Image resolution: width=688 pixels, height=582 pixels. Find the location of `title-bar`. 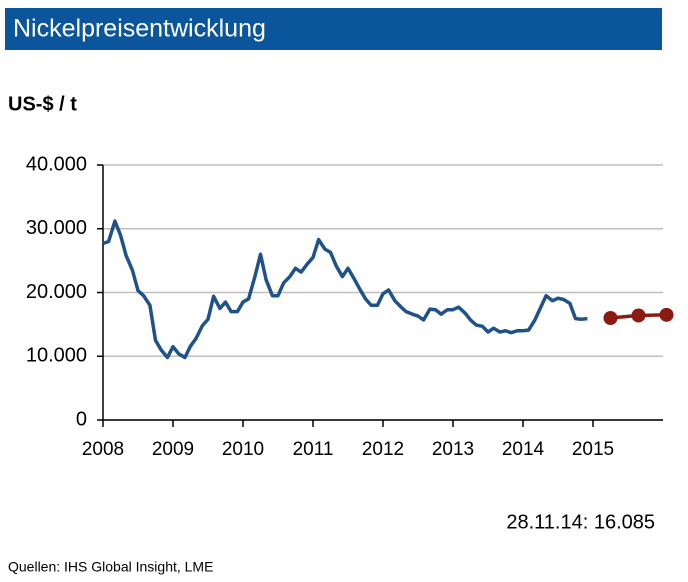

title-bar is located at coordinates (333, 29).